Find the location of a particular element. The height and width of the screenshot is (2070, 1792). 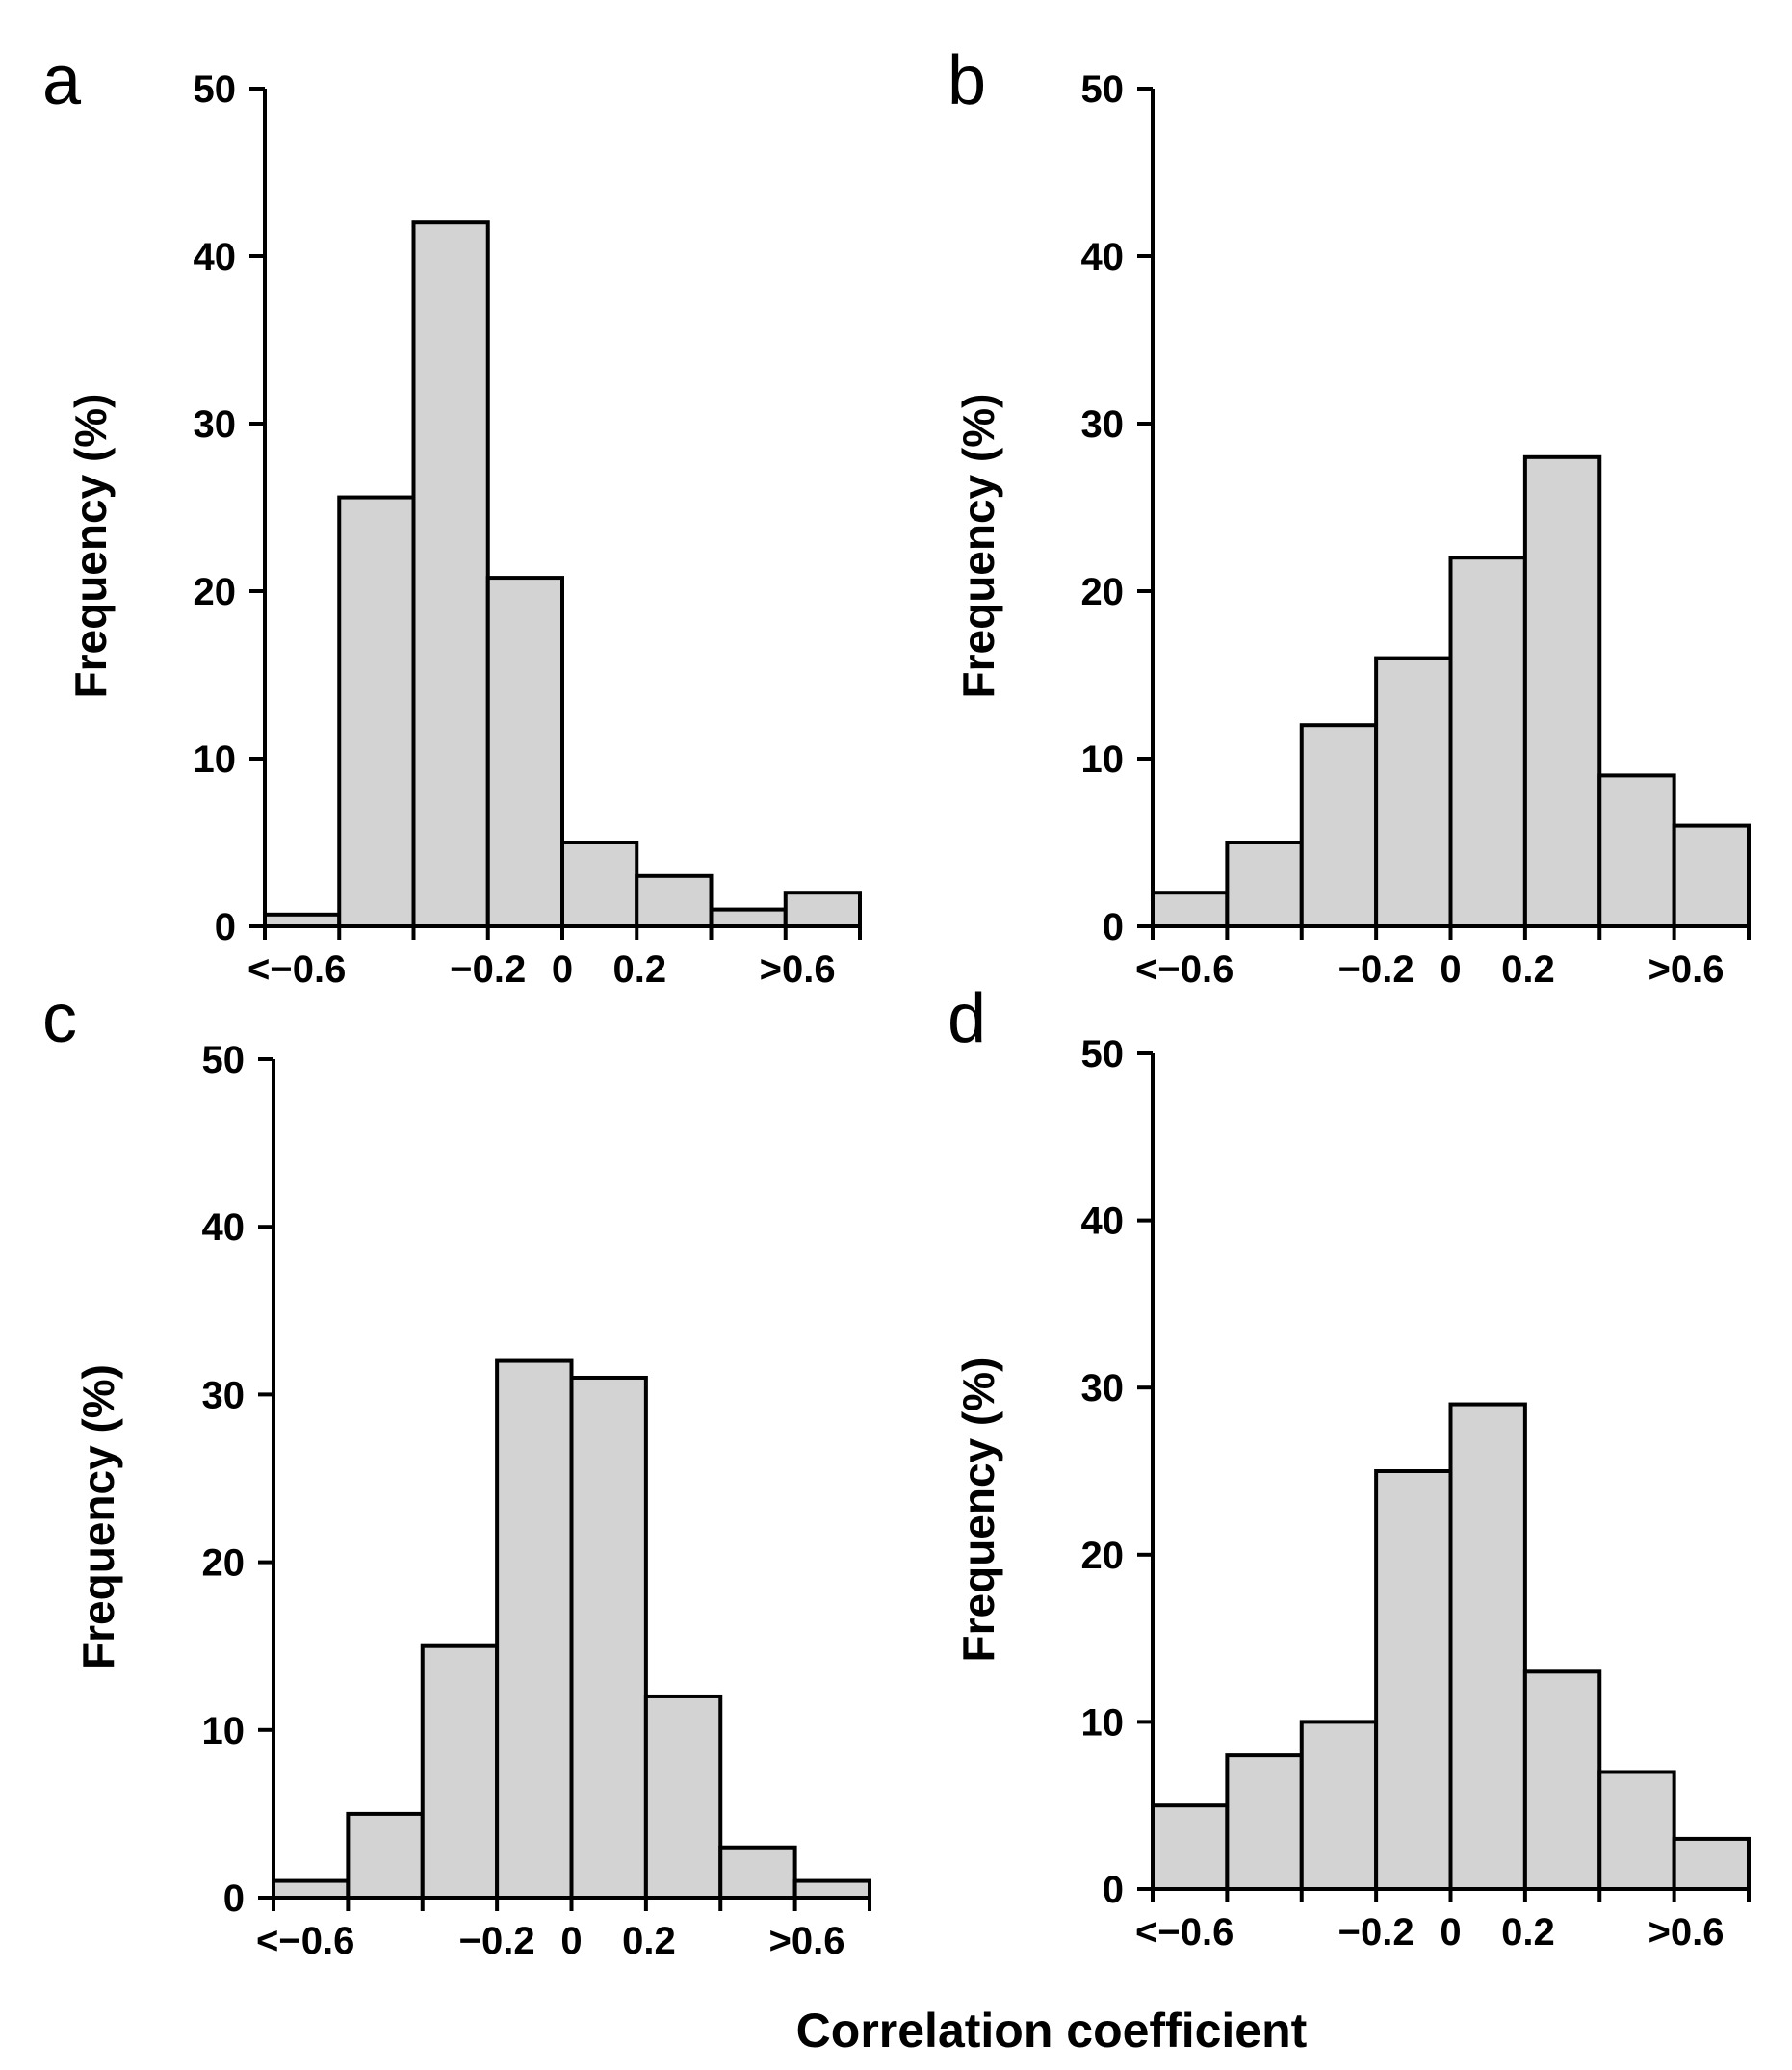

y-tick-label-a-2: 20 is located at coordinates (215, 592).